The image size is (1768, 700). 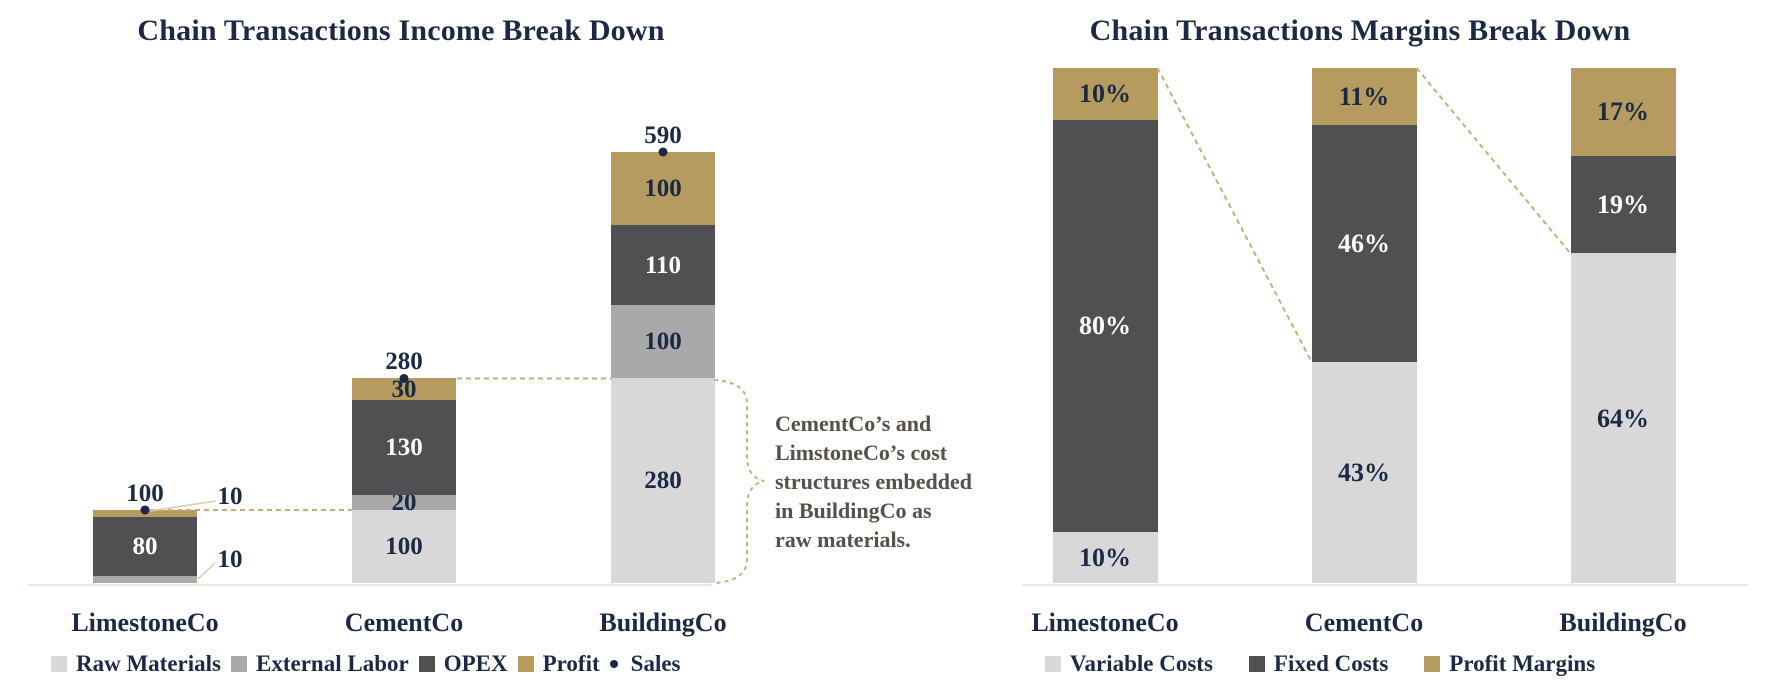 I want to click on legend-item-profit: Profit, so click(x=558, y=664).